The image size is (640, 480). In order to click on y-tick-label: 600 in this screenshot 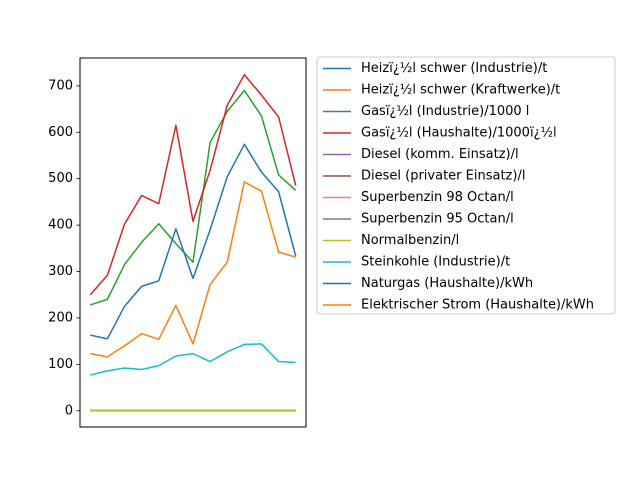, I will do `click(60, 132)`.